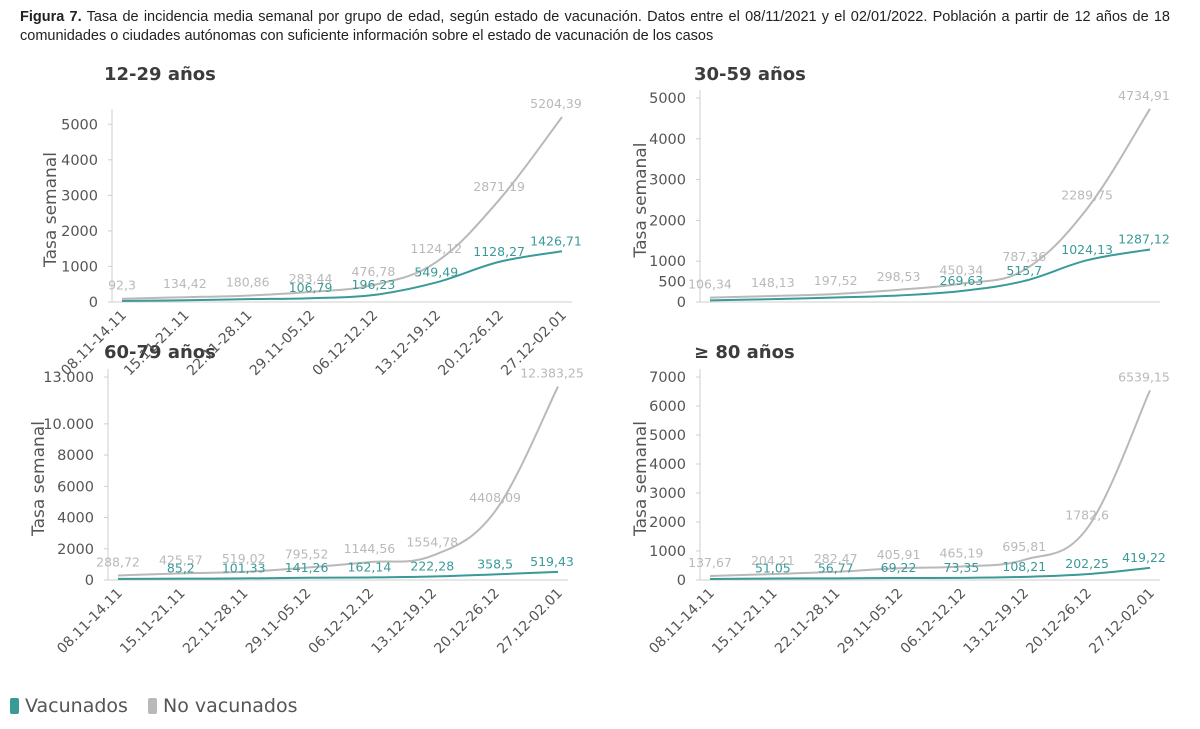  I want to click on data-label: 4734,91, so click(1144, 95).